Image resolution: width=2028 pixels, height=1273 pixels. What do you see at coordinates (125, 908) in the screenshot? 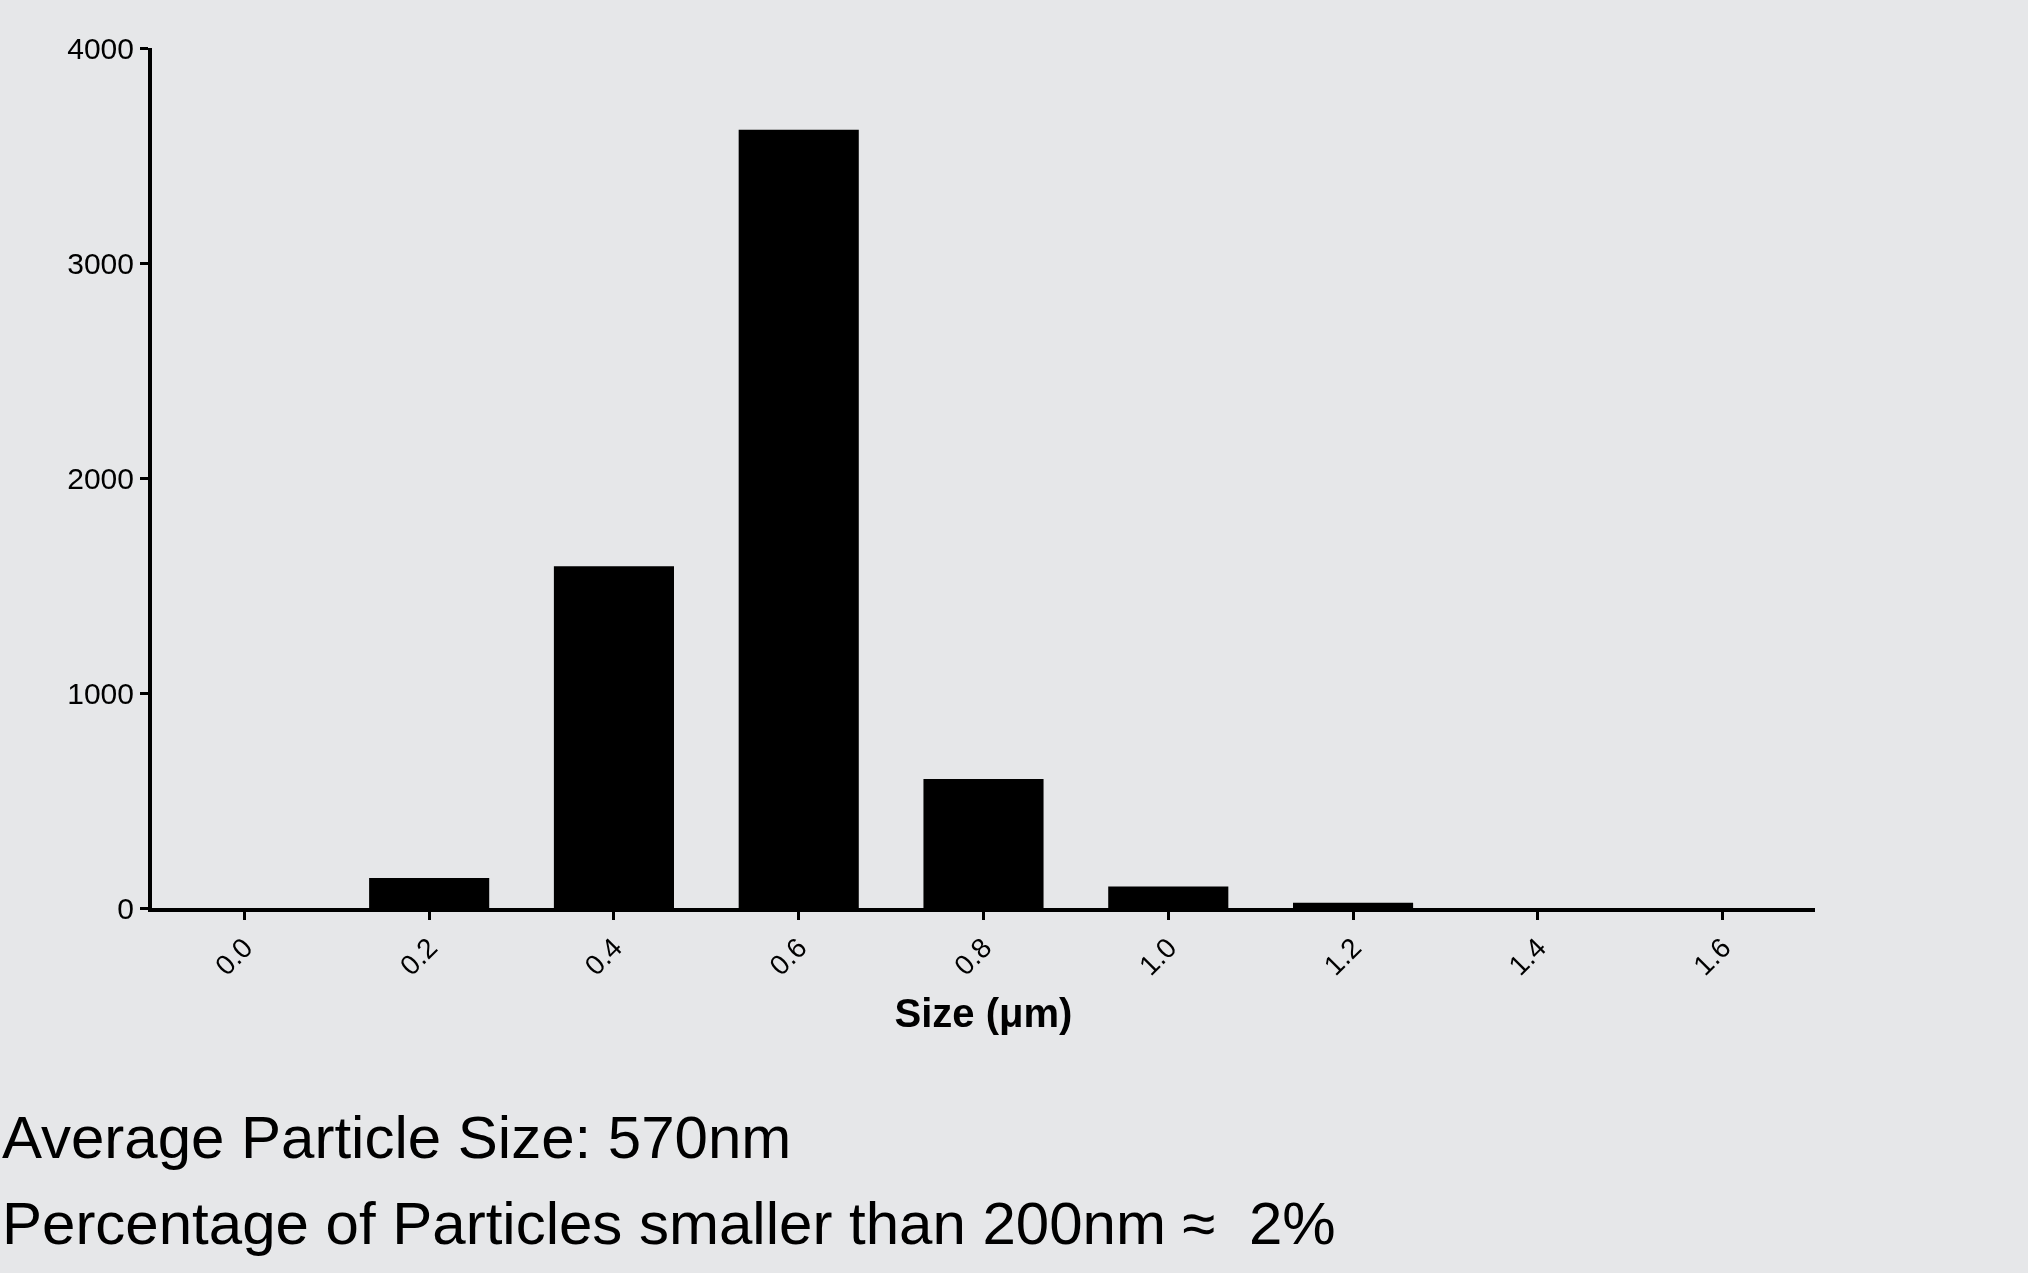
I see `y-tick-label: 0` at bounding box center [125, 908].